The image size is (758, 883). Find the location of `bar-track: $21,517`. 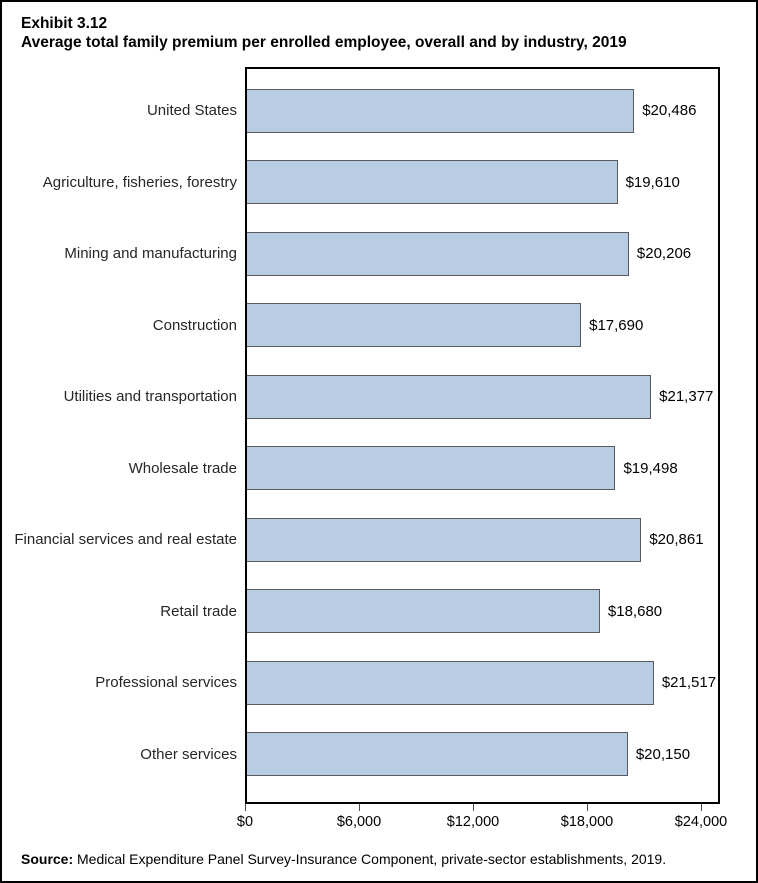

bar-track: $21,517 is located at coordinates (482, 683).